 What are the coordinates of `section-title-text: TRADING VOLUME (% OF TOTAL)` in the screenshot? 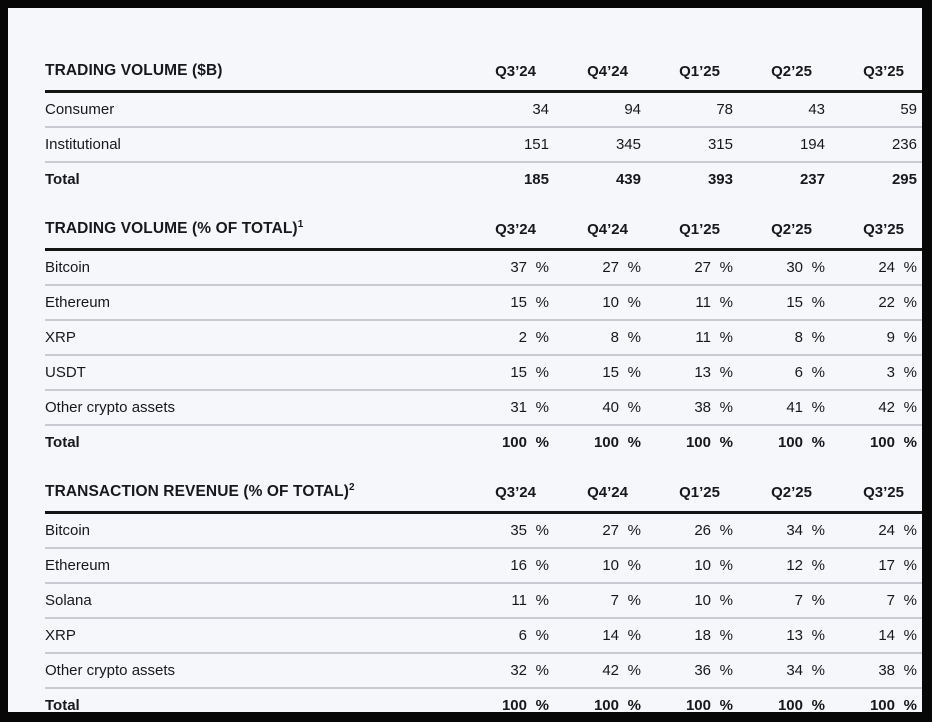 It's located at (171, 228).